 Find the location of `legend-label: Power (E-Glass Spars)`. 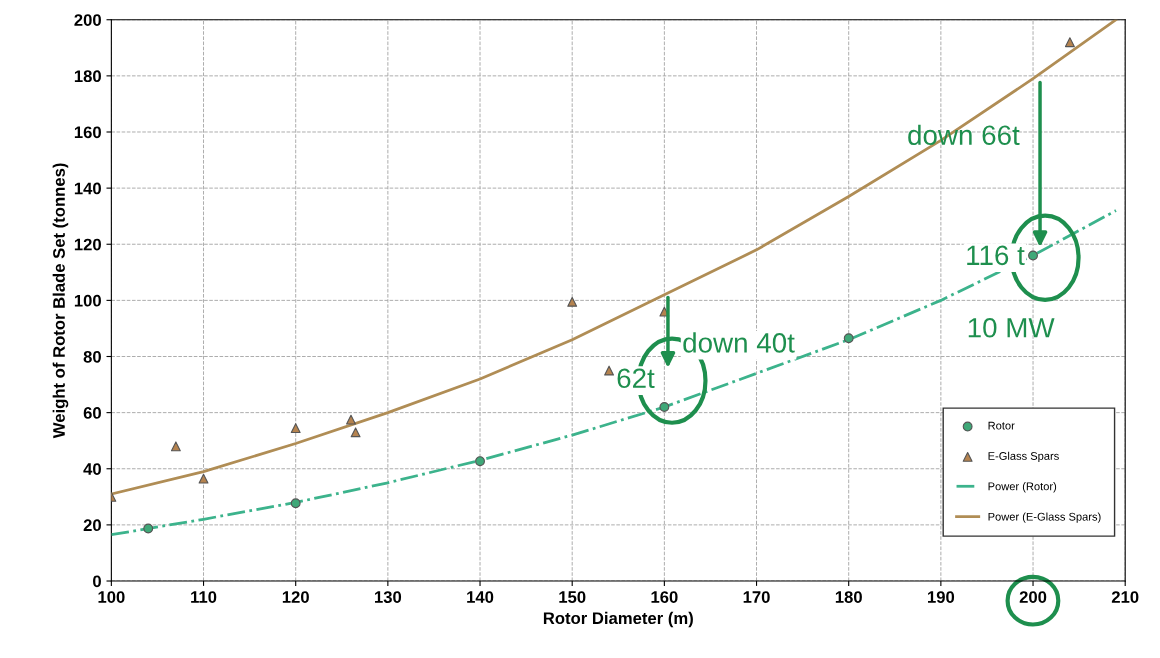

legend-label: Power (E-Glass Spars) is located at coordinates (1044, 517).